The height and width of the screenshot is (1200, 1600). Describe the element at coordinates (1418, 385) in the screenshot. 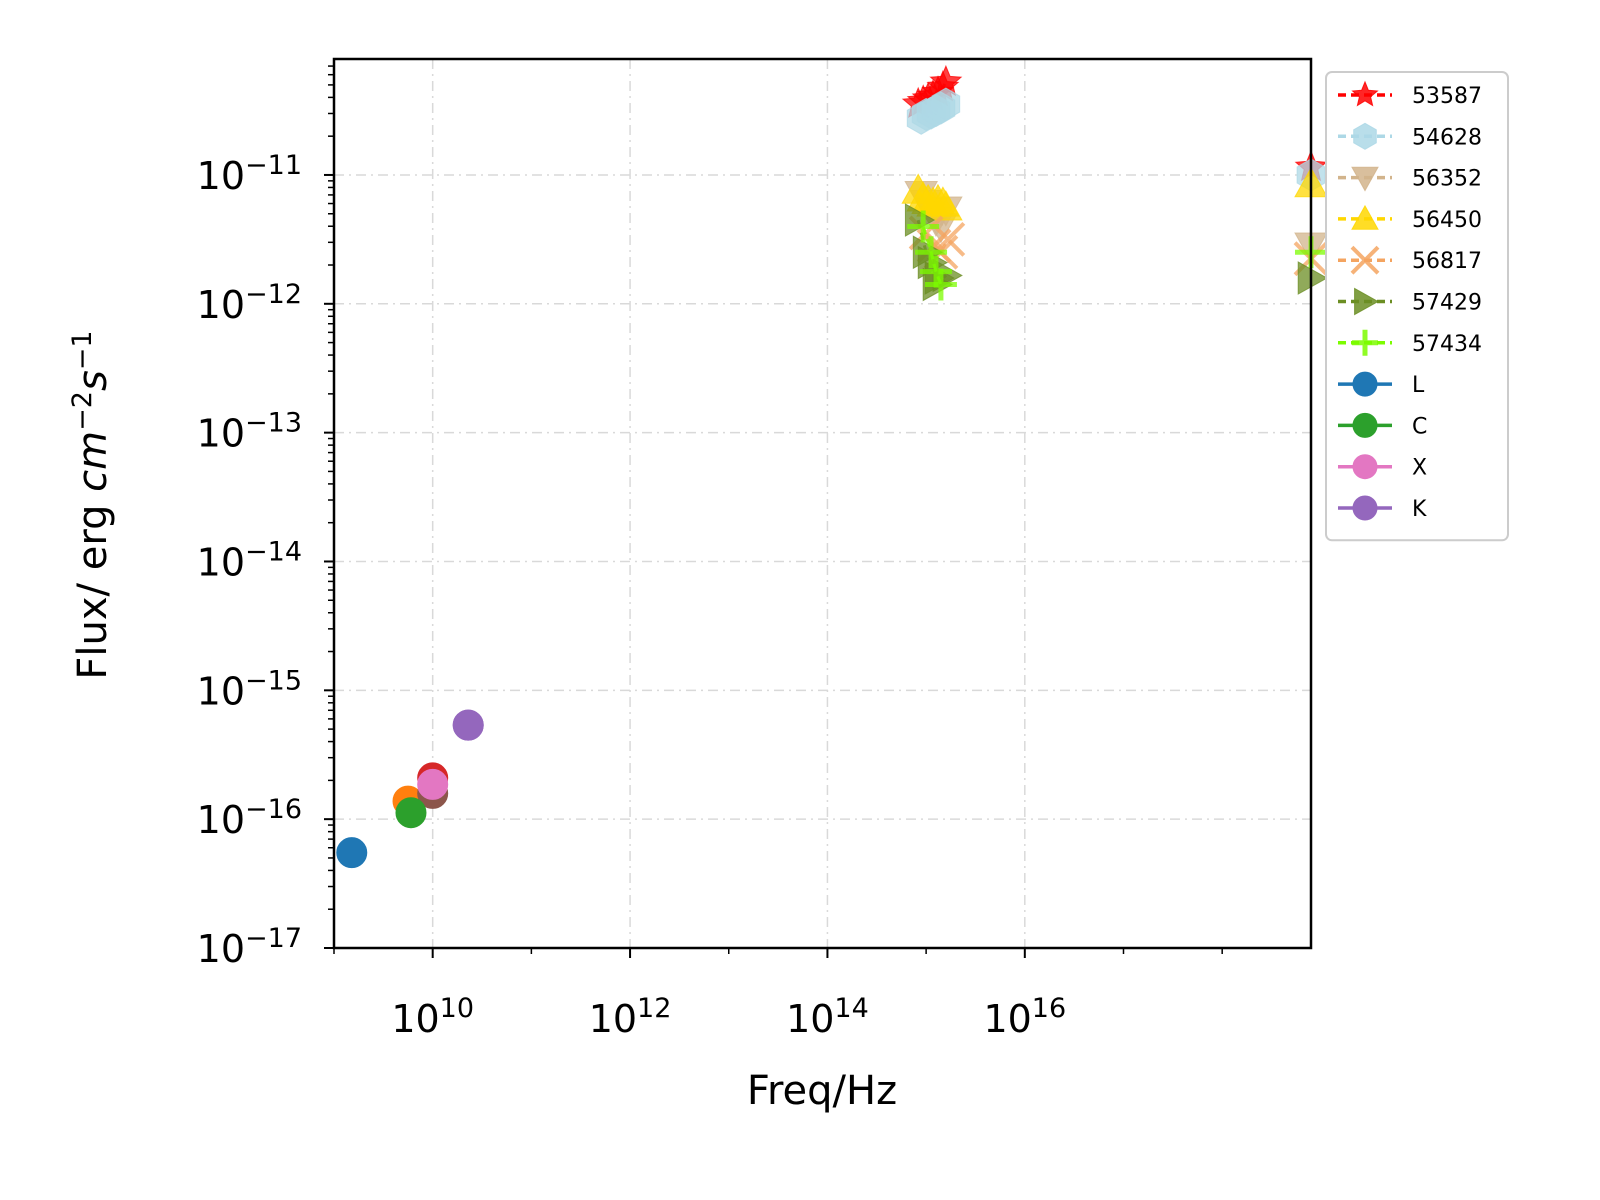

I see `legend-label: L` at that location.